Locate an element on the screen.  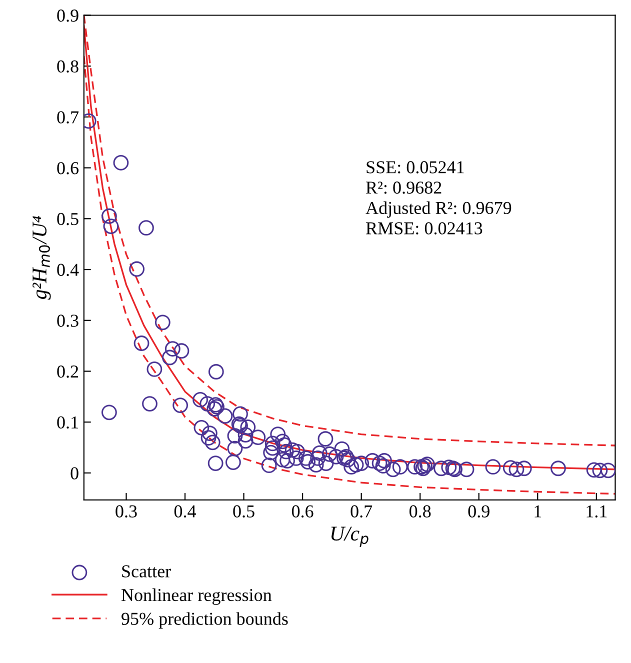
y-tick-label: 0 is located at coordinates (74, 473).